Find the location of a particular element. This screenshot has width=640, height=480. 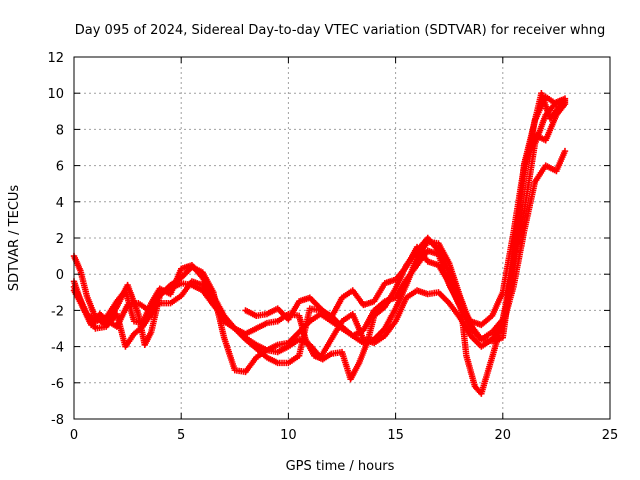

x-axis-label: GPS time / hours is located at coordinates (340, 466).